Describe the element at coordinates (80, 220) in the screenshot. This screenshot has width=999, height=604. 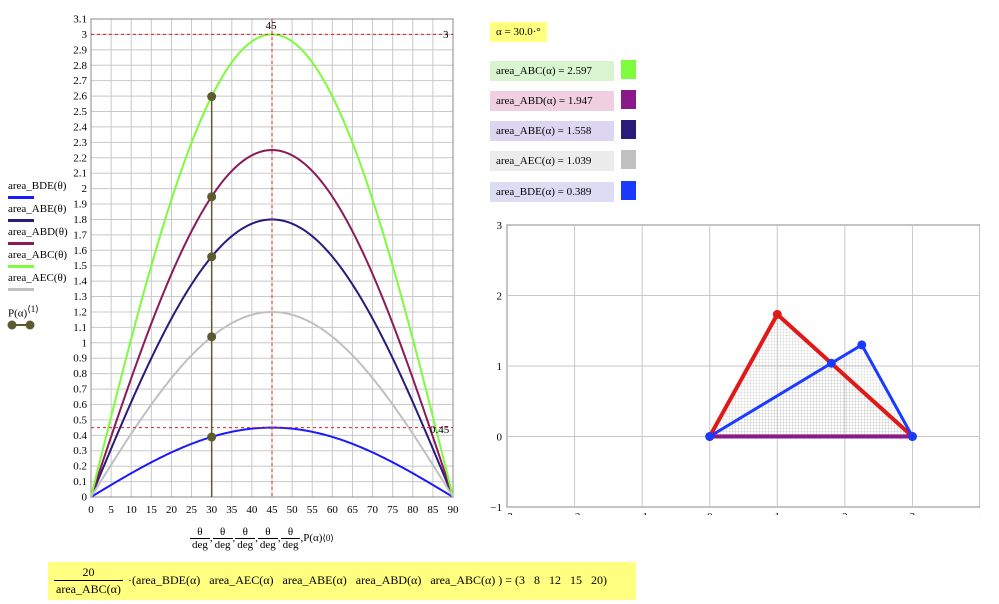
I see `y-tick-label: 1.8` at that location.